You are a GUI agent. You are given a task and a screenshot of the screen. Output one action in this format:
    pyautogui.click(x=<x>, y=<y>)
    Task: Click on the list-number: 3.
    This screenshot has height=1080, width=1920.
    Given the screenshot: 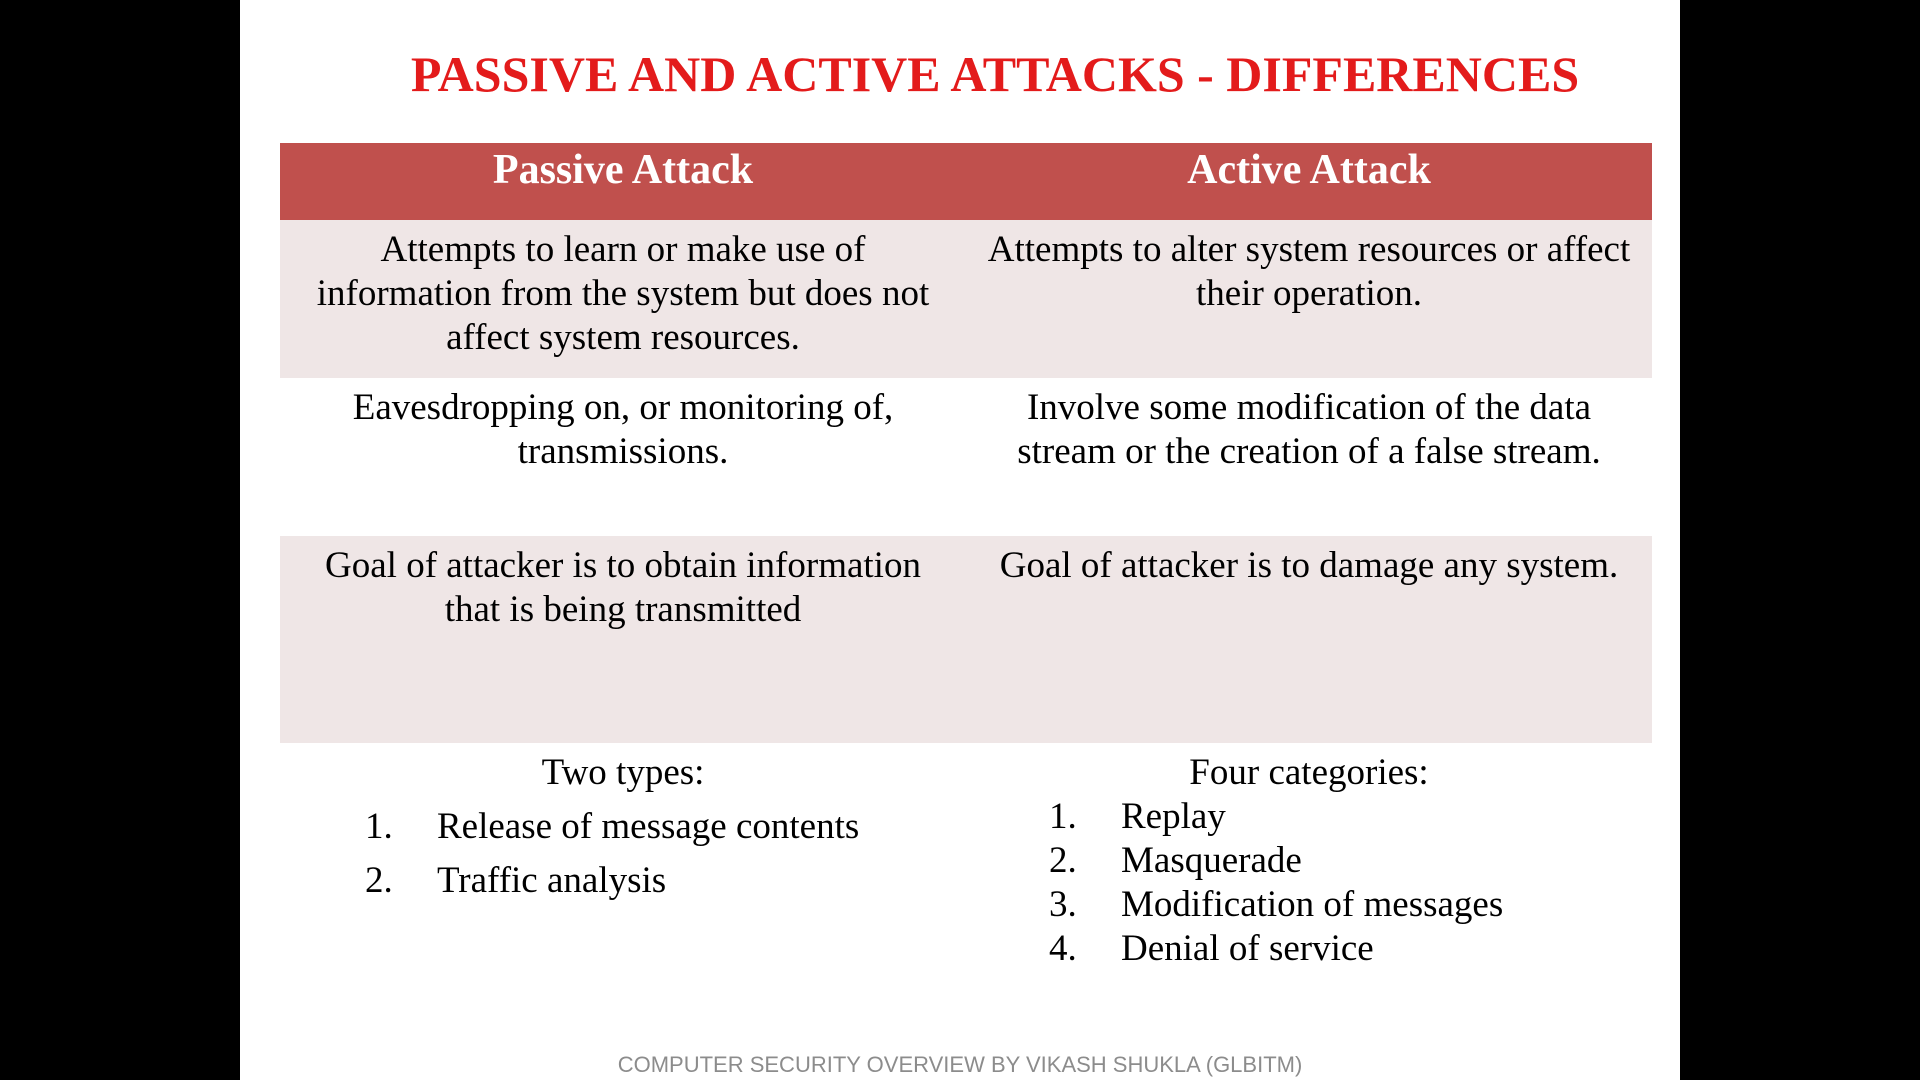 What is the action you would take?
    pyautogui.click(x=1063, y=904)
    